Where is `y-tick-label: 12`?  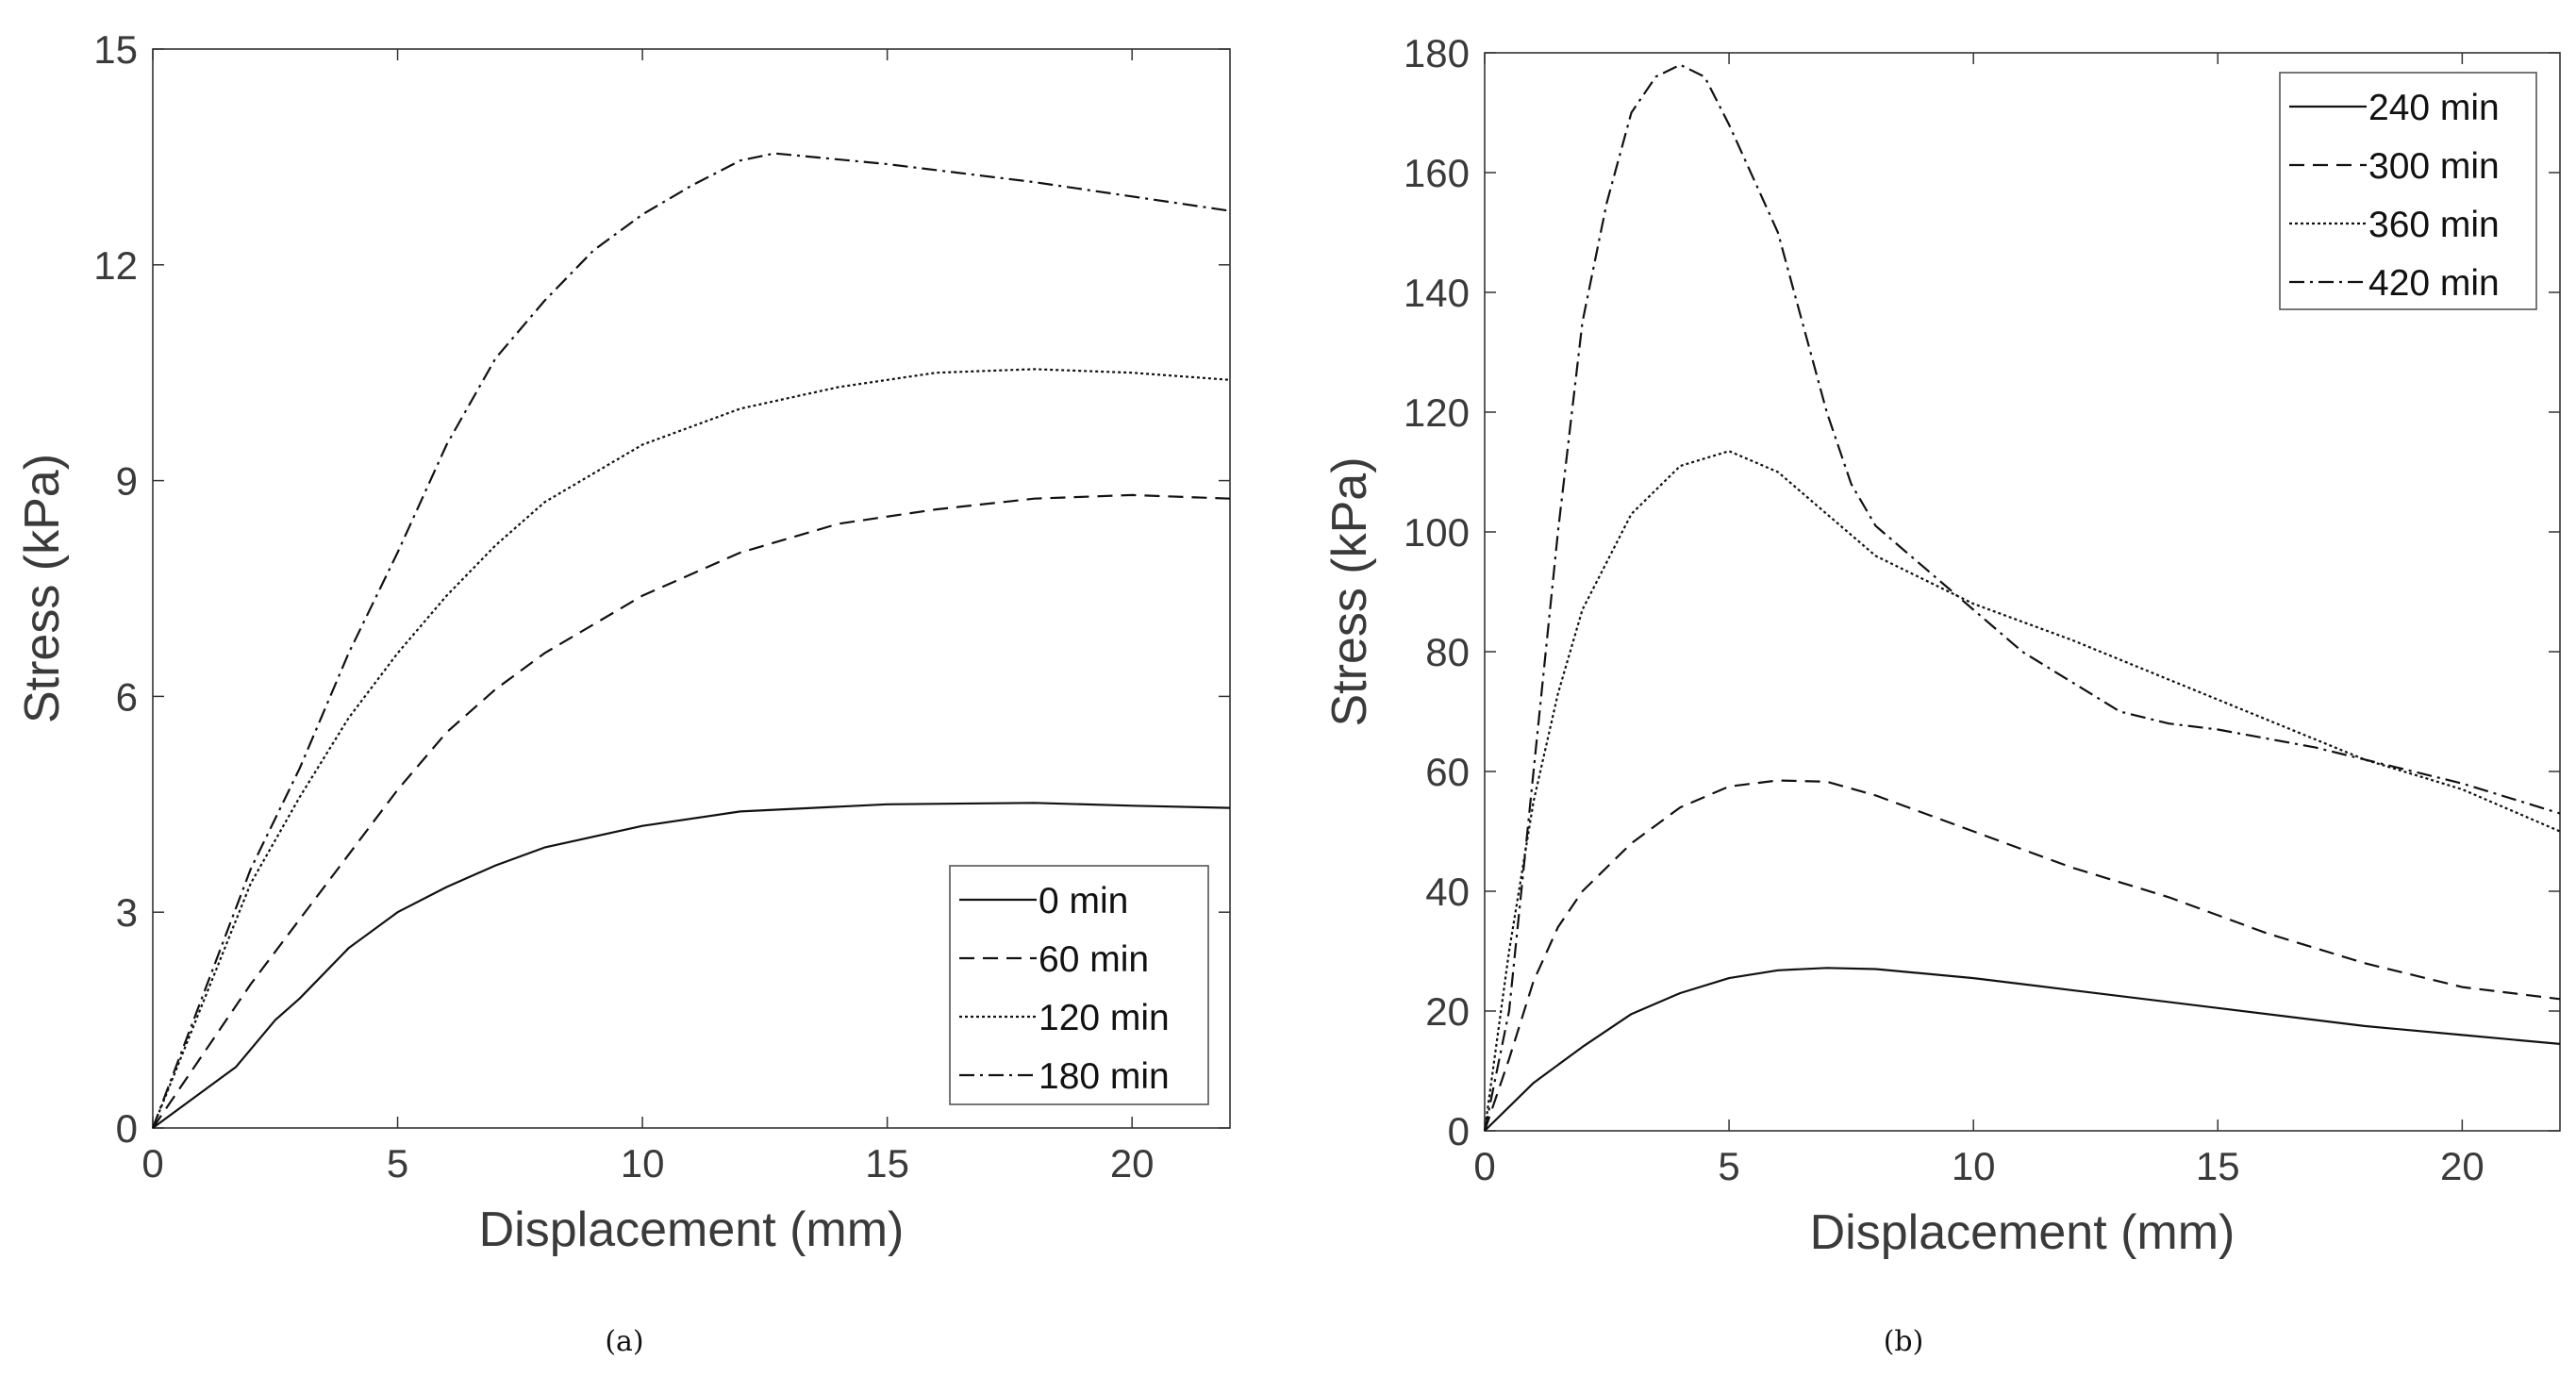
y-tick-label: 12 is located at coordinates (115, 265).